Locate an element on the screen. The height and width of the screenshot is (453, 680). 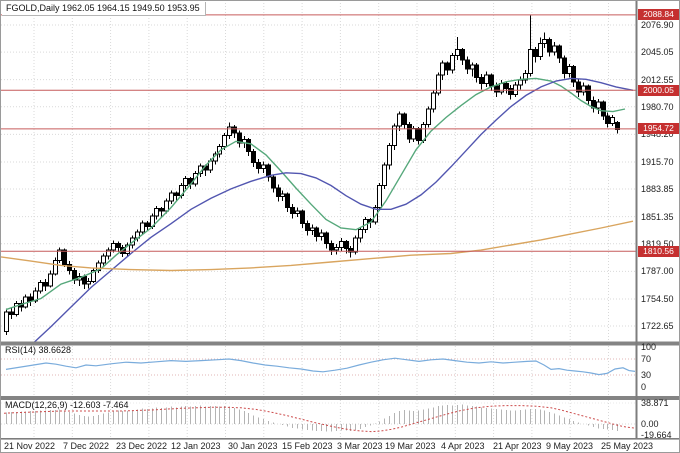
date-tick-label: 7 Dec 2022 is located at coordinates (86, 446).